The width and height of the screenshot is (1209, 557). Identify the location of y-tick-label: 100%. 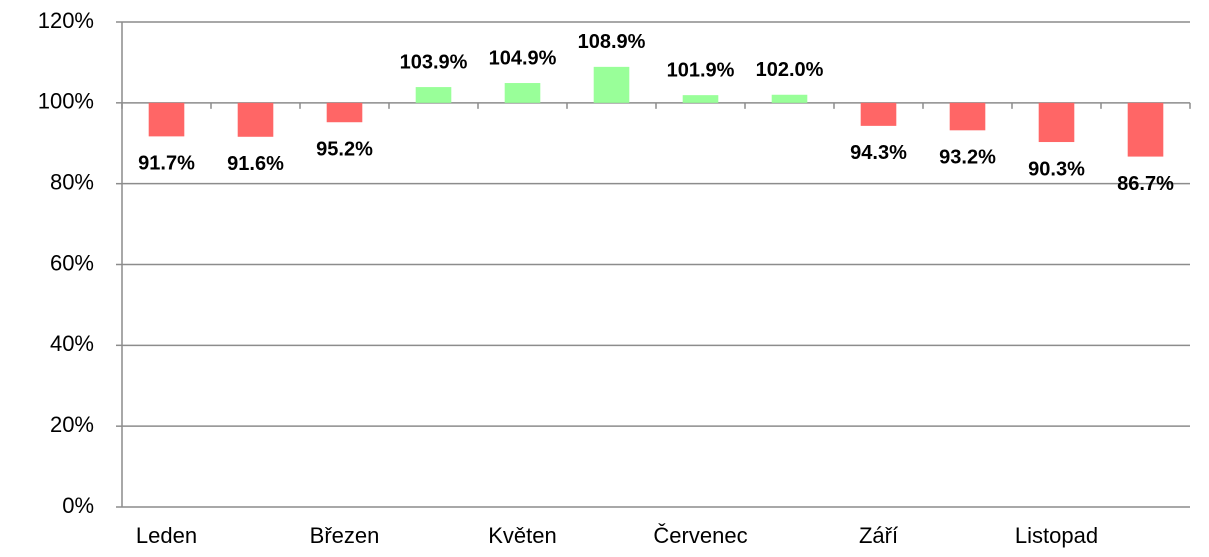
(66, 101).